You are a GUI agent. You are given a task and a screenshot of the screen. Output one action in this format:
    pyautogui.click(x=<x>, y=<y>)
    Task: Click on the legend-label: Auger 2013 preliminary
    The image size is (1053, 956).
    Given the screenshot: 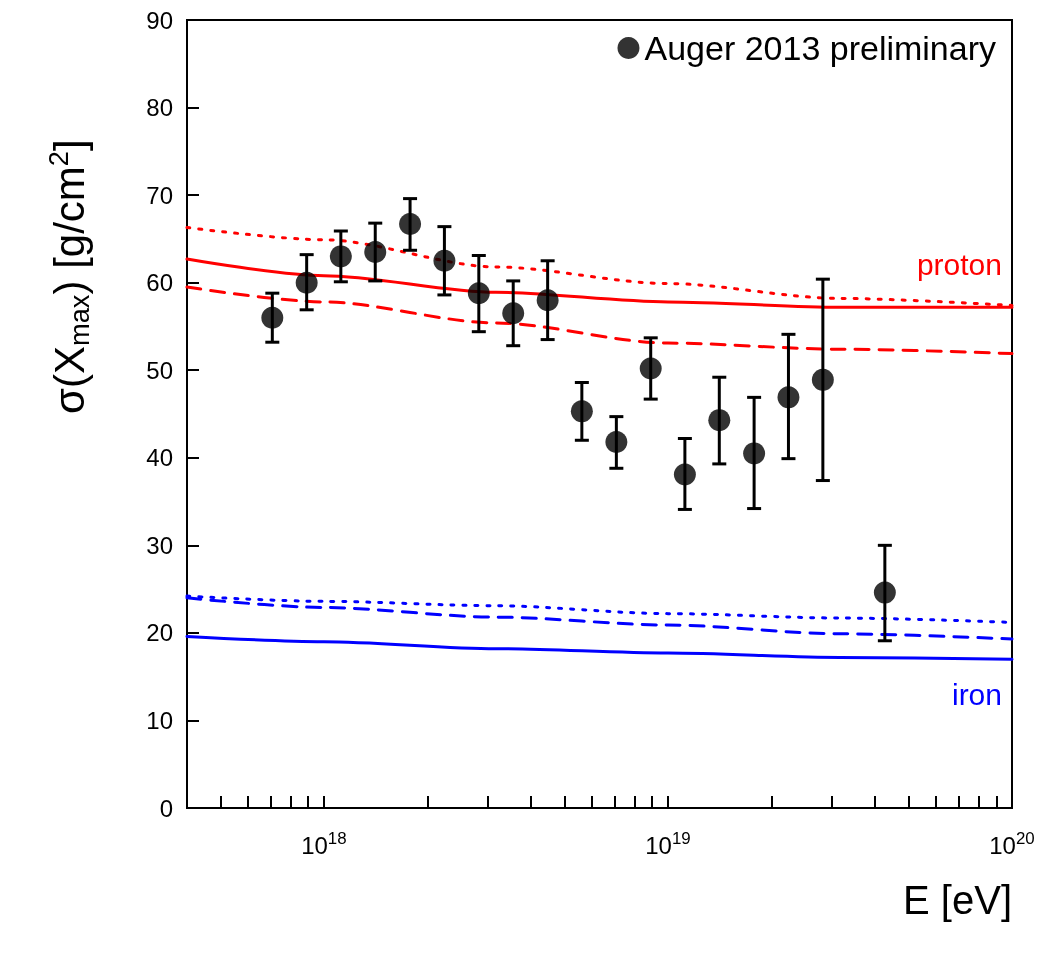 What is the action you would take?
    pyautogui.click(x=820, y=48)
    